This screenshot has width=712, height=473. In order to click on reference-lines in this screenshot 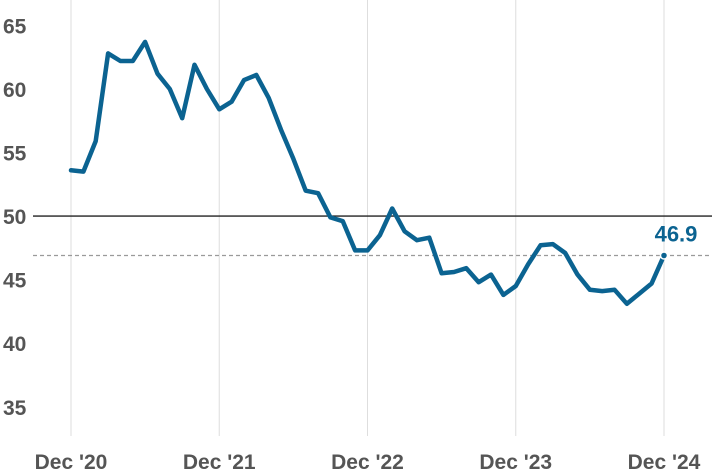, I will do `click(372, 236)`.